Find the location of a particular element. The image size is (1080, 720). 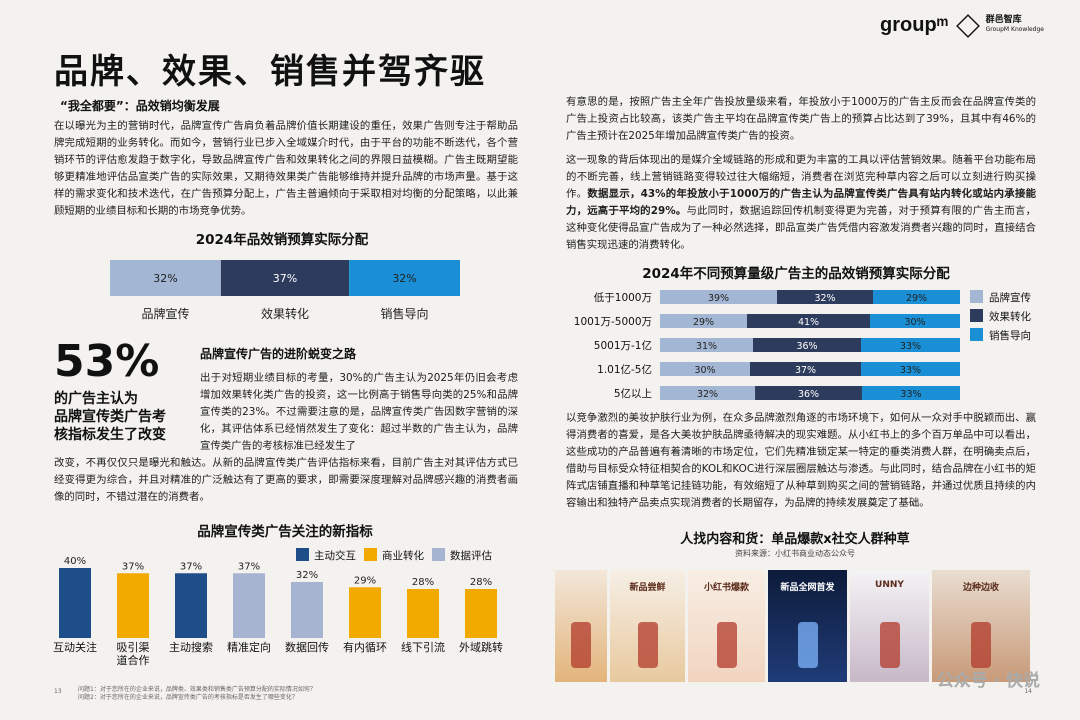

photos-source: 资料来源：小红书商业动态公众号 is located at coordinates (795, 553).